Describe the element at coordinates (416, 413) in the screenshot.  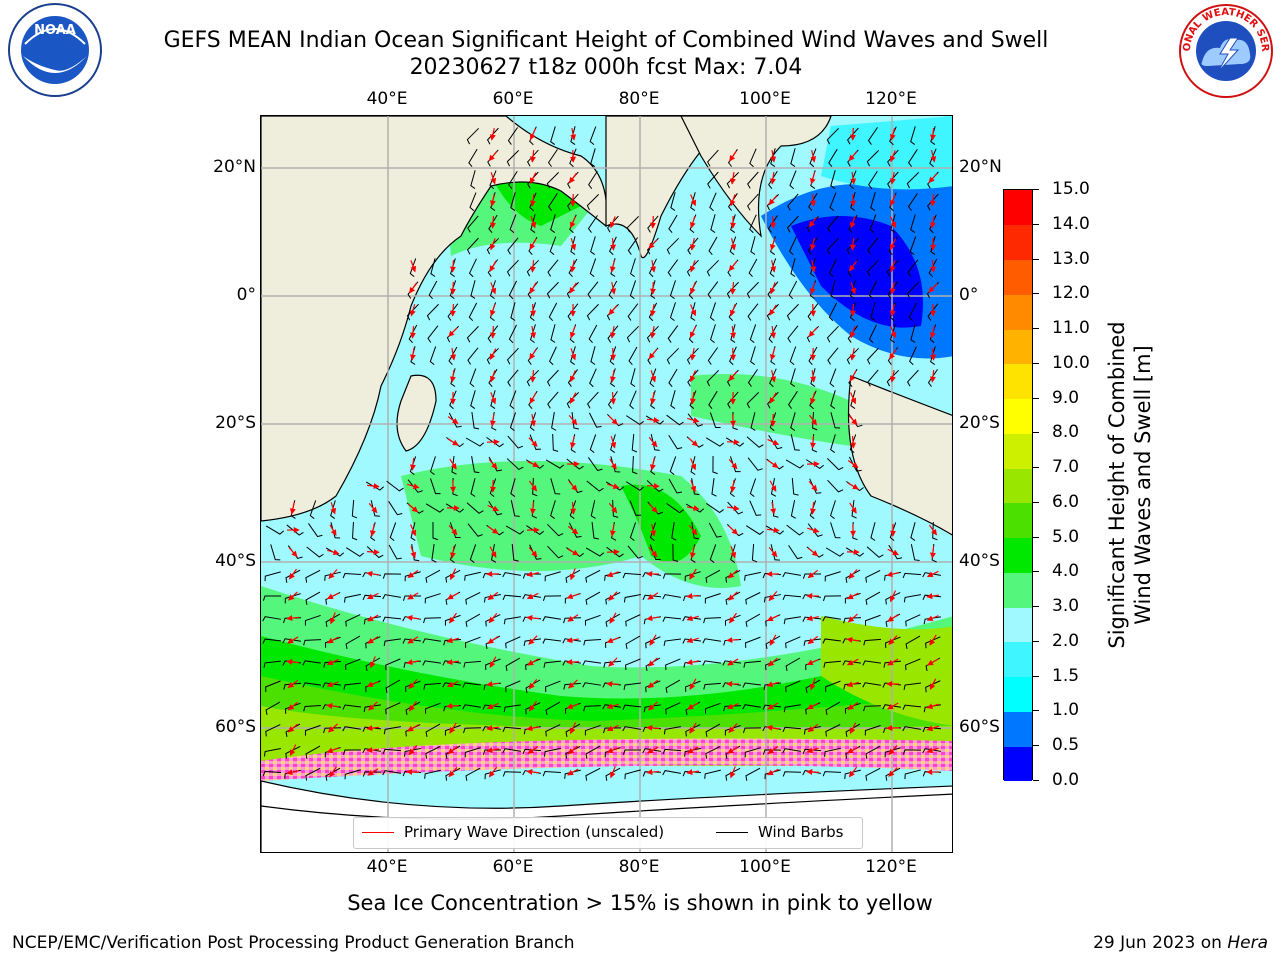
I see `madagascar` at that location.